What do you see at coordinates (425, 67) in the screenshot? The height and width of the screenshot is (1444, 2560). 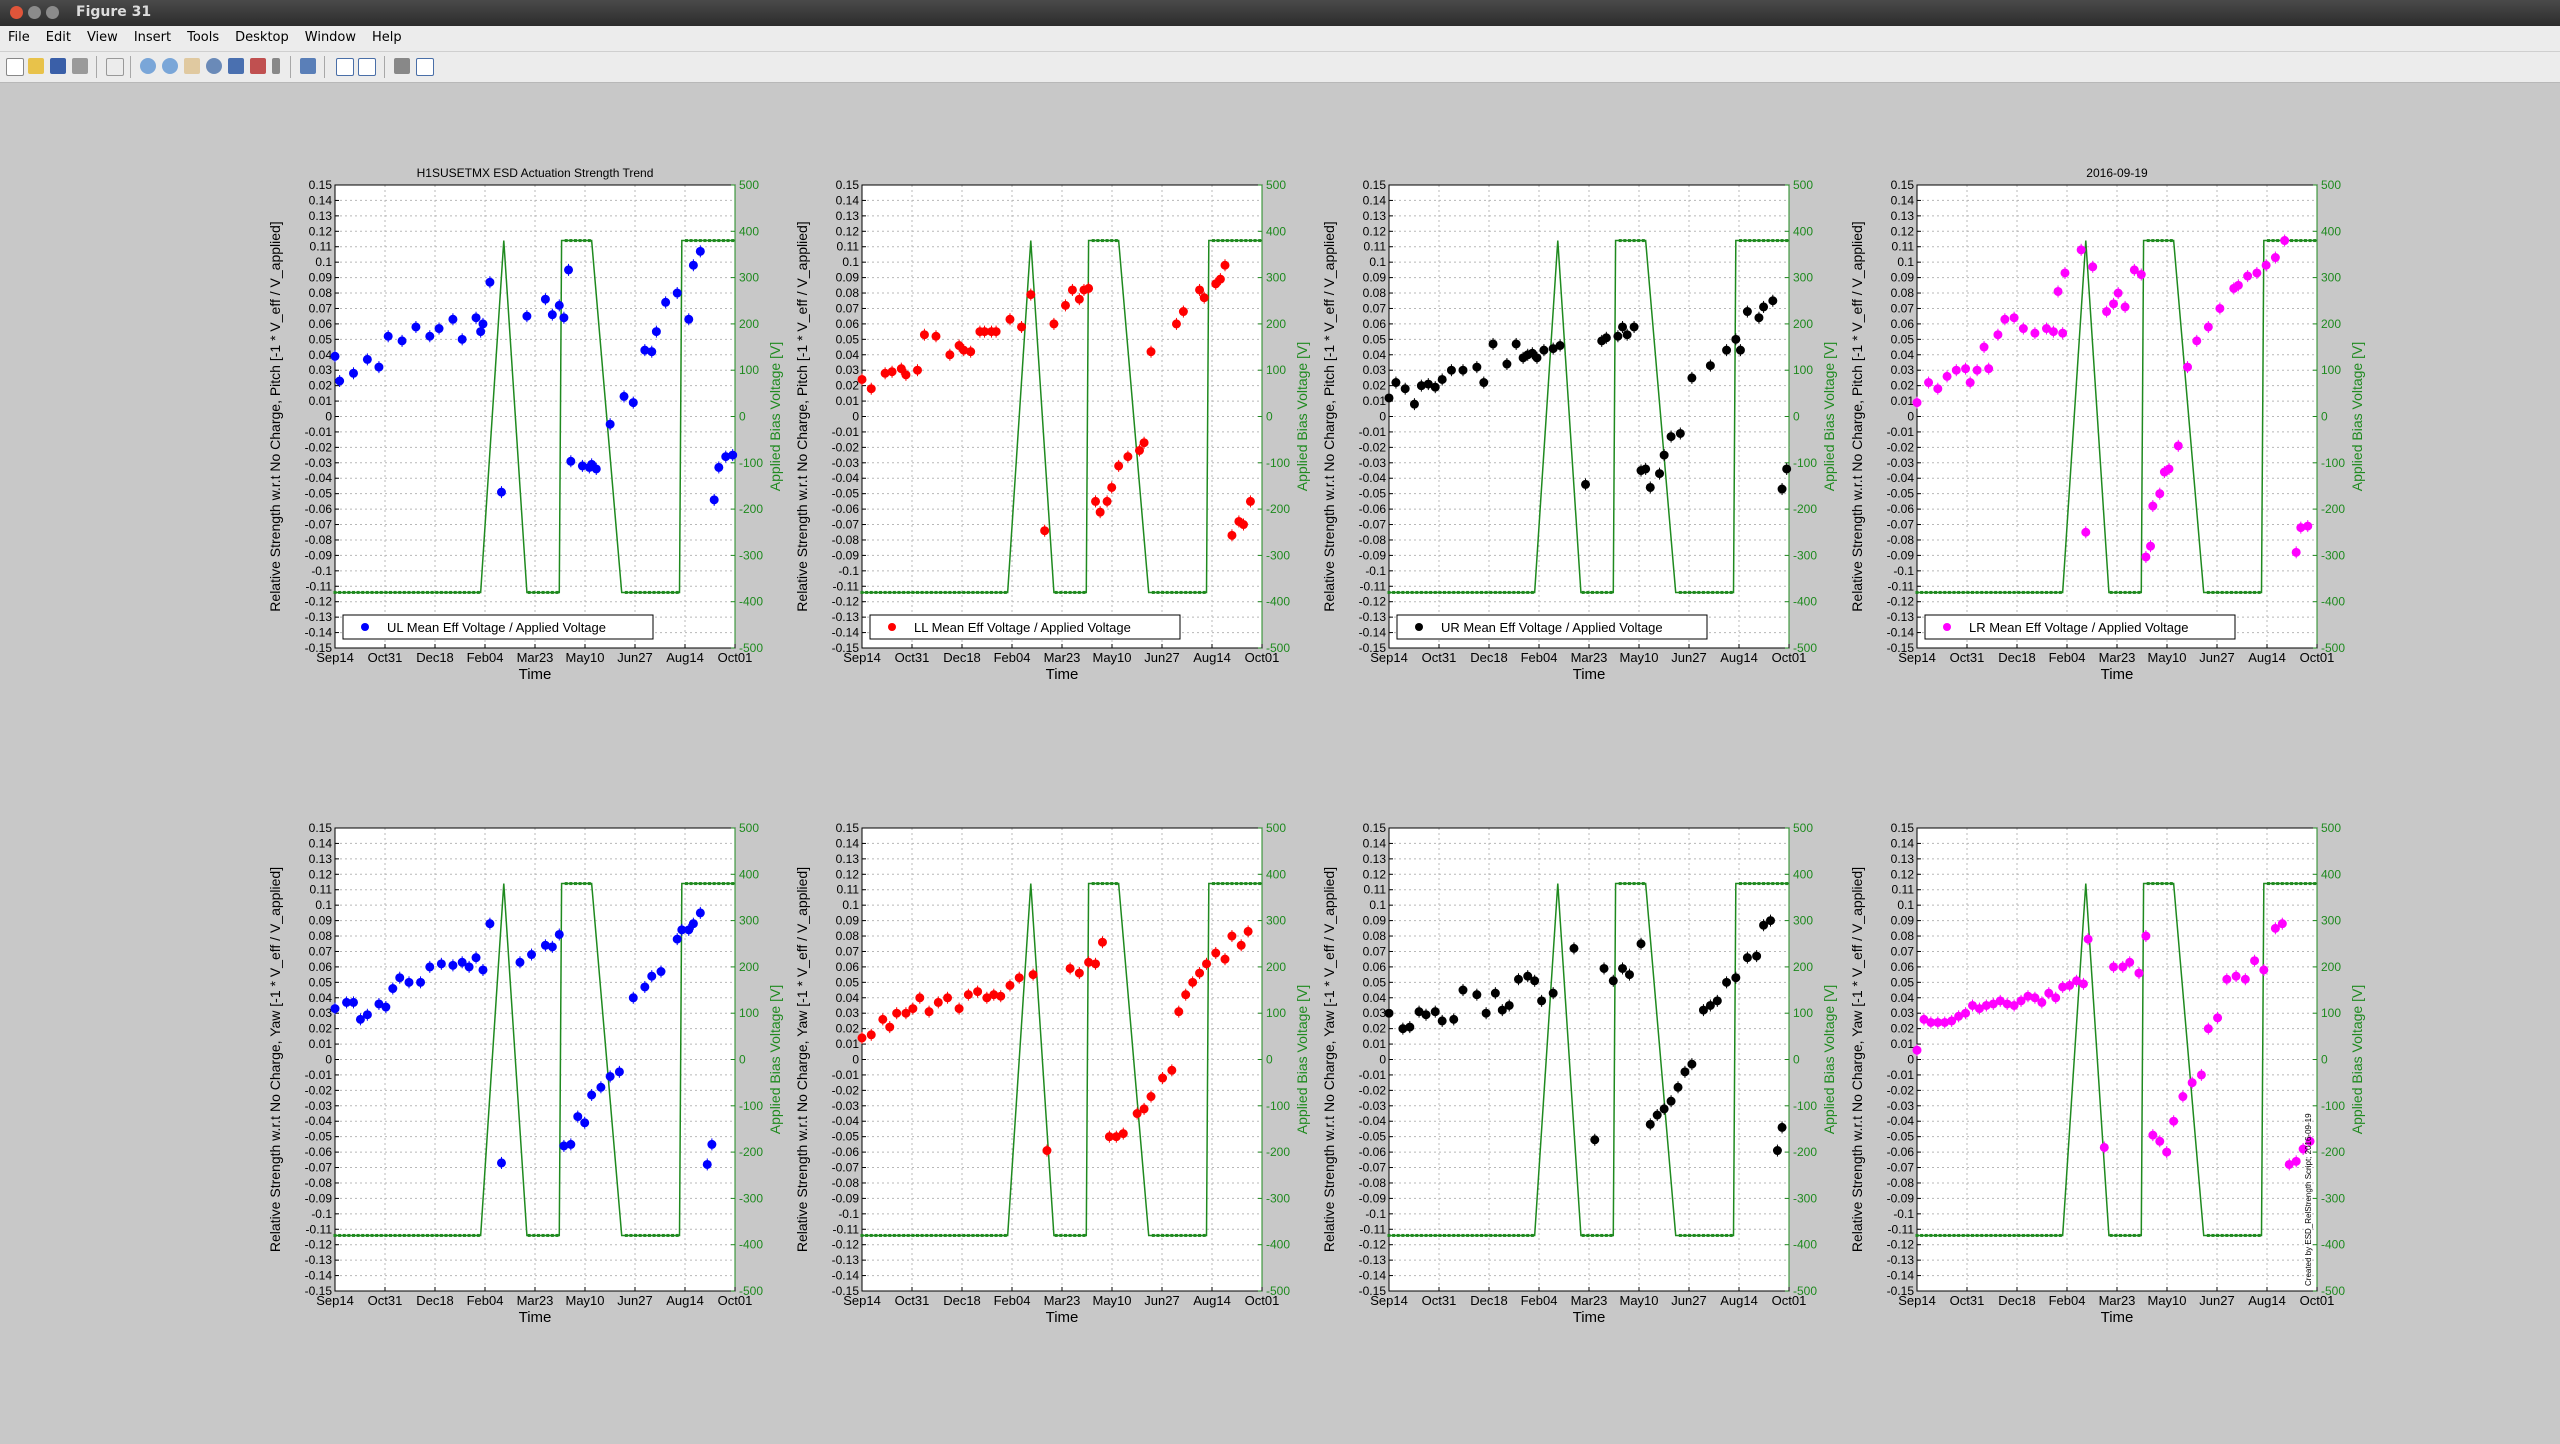 I see `dock-figure-icon` at bounding box center [425, 67].